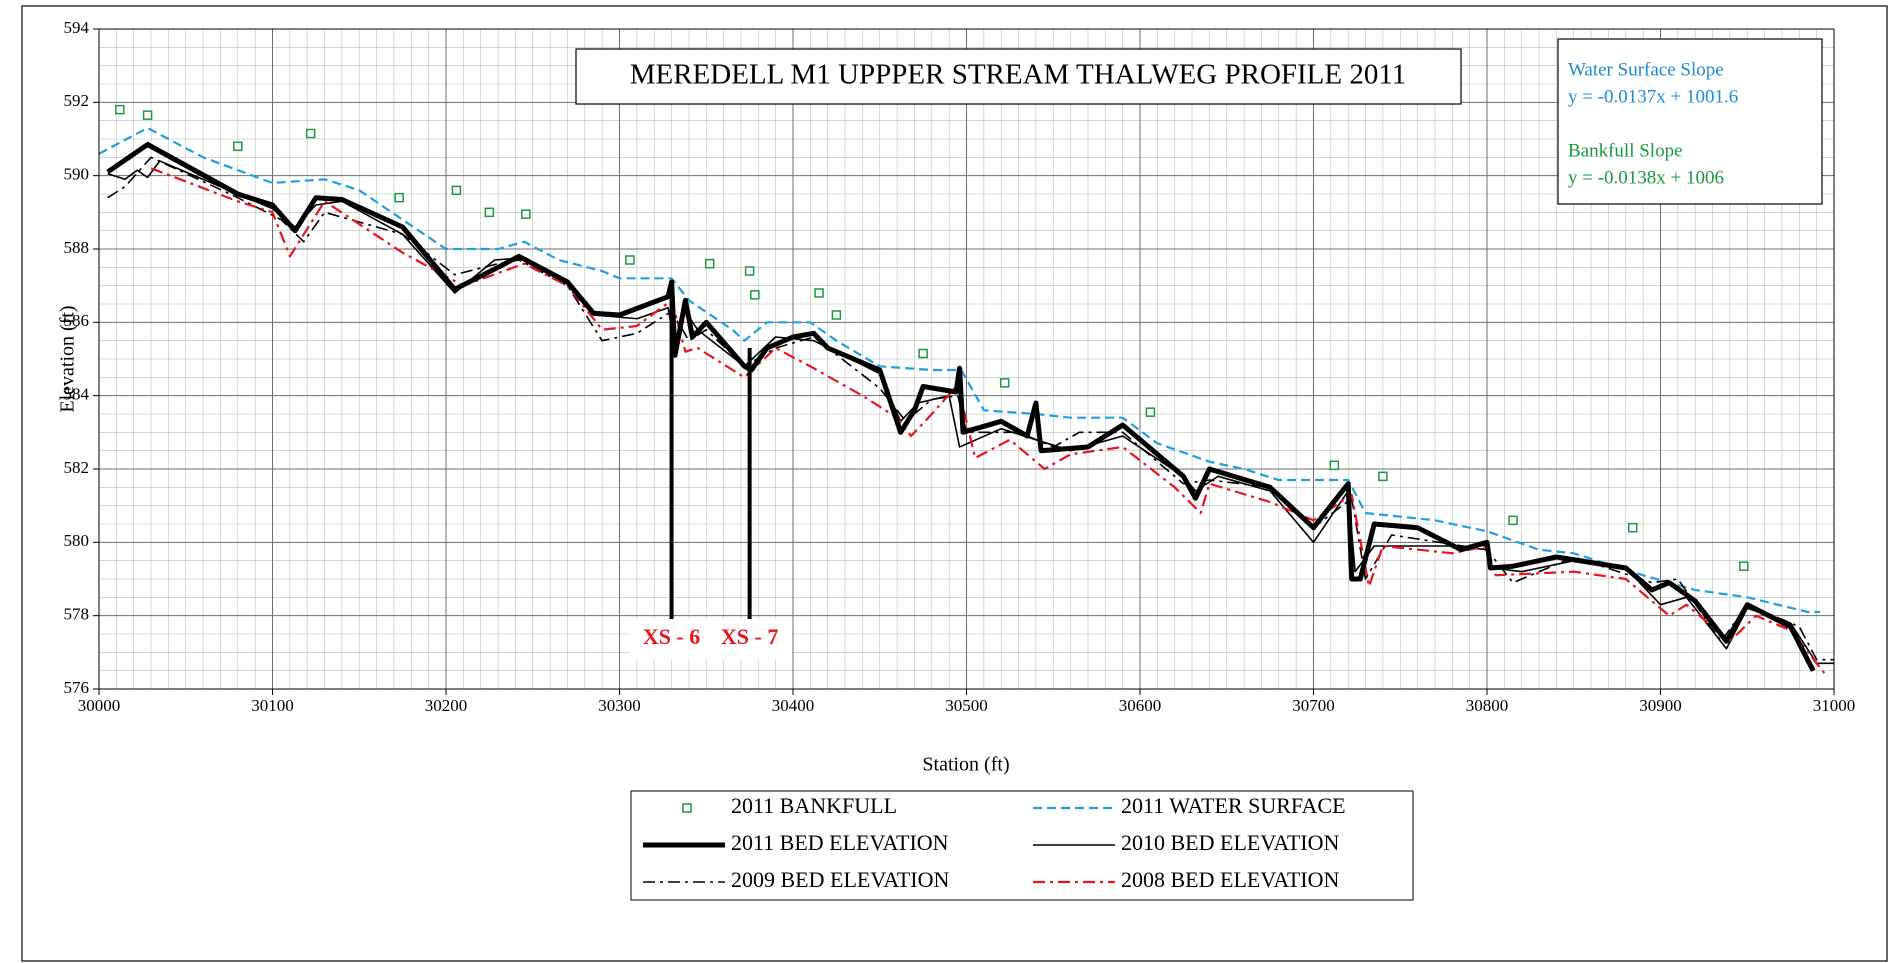  Describe the element at coordinates (77, 174) in the screenshot. I see `y-tick-label: 590` at that location.